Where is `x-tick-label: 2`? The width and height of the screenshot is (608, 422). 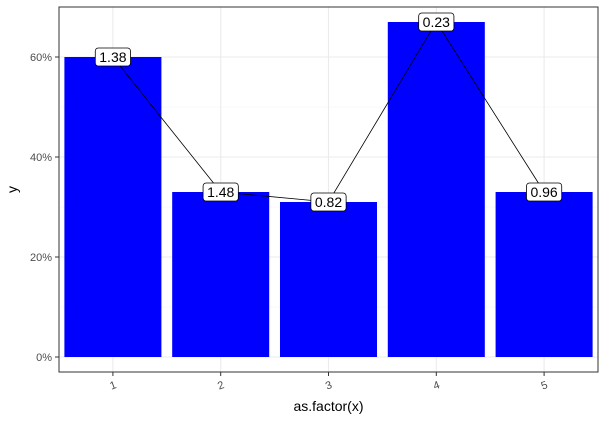 x-tick-label: 2 is located at coordinates (221, 385).